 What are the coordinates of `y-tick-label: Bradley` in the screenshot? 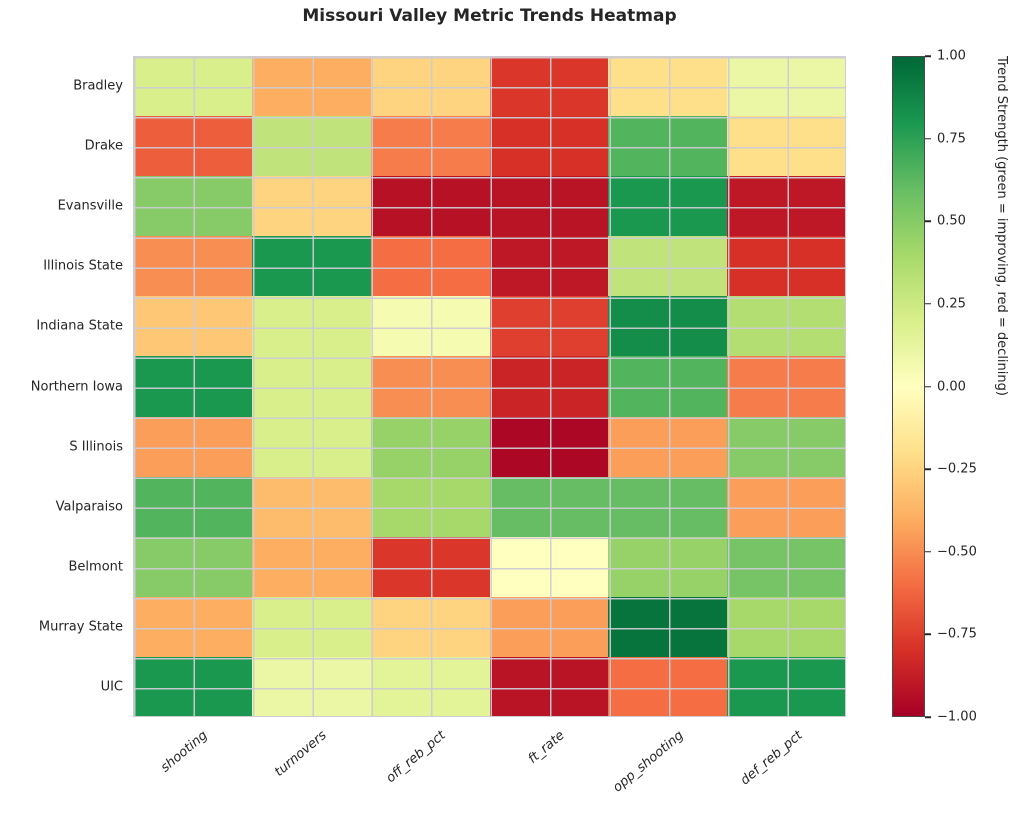 It's located at (98, 86).